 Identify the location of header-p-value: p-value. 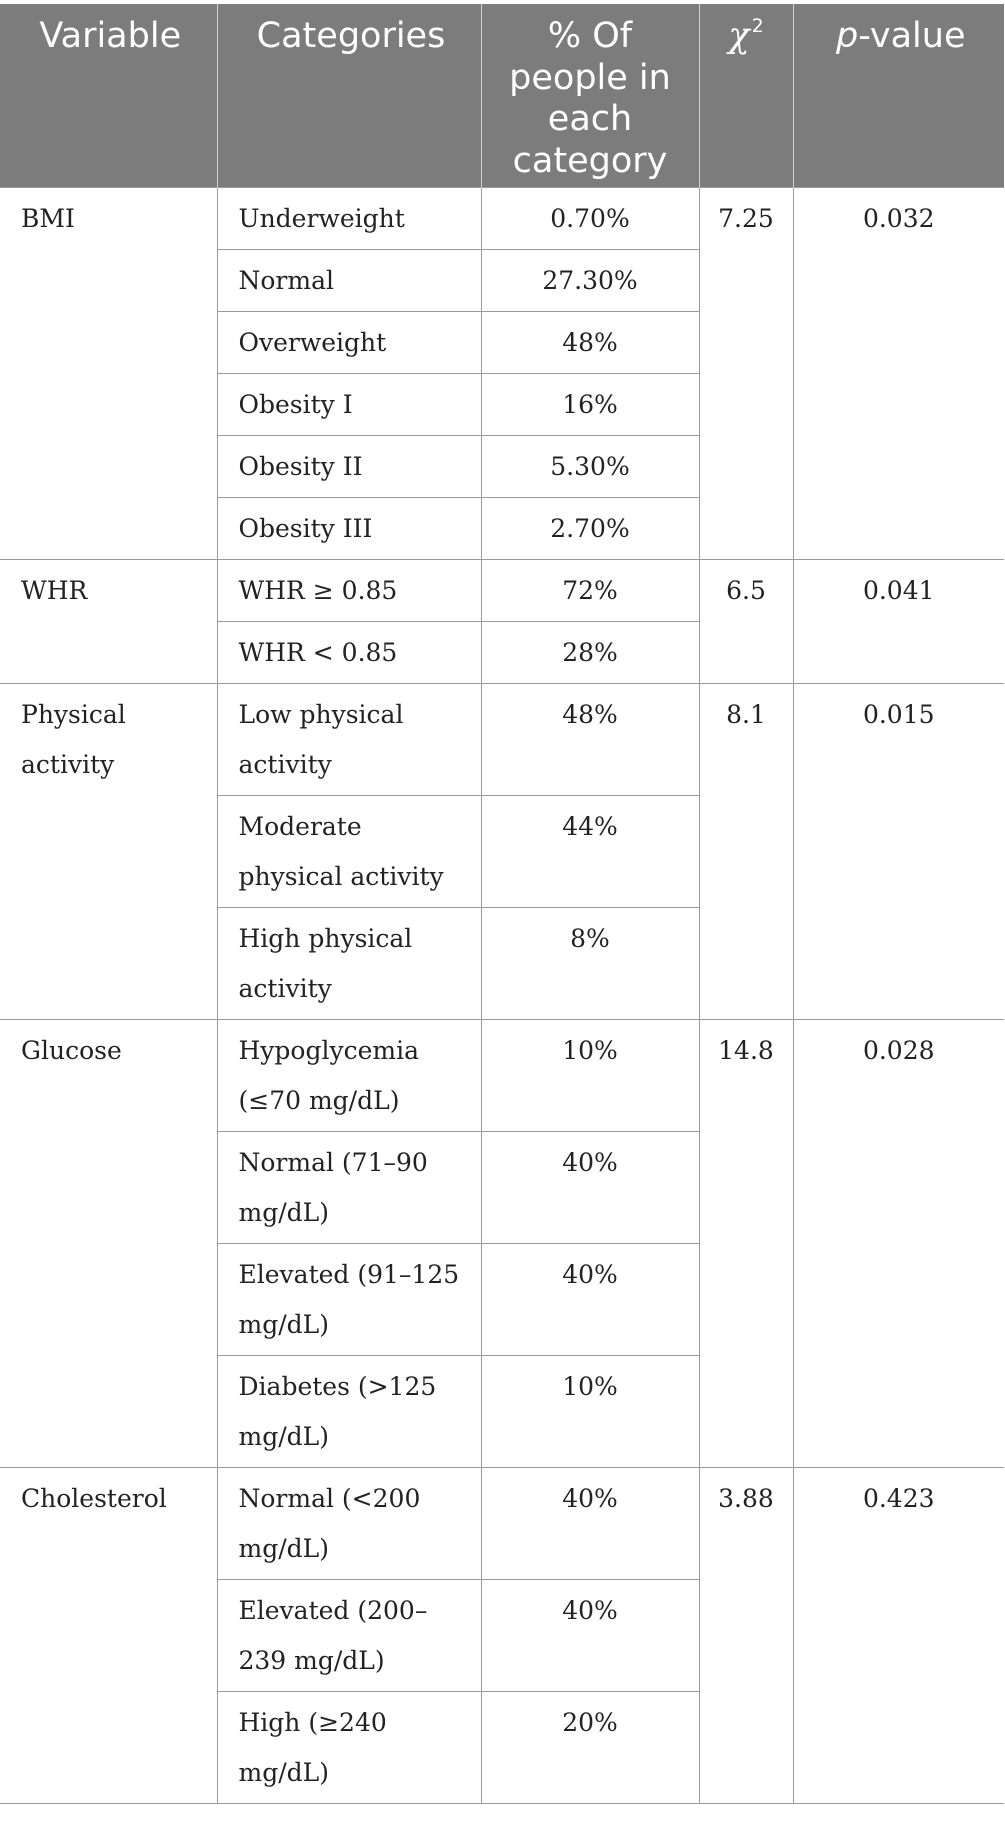
(898, 95).